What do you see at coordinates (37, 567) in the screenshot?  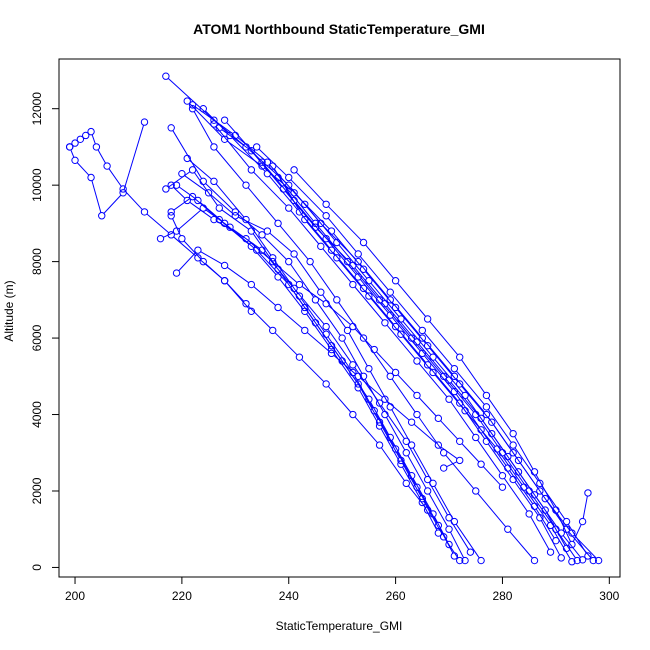 I see `y-tick-label: 0` at bounding box center [37, 567].